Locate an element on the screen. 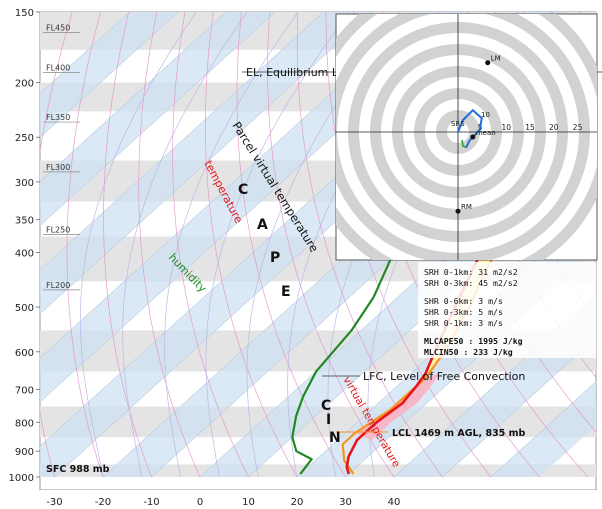 The image size is (602, 509). x-tick-label: 30 is located at coordinates (345, 502).